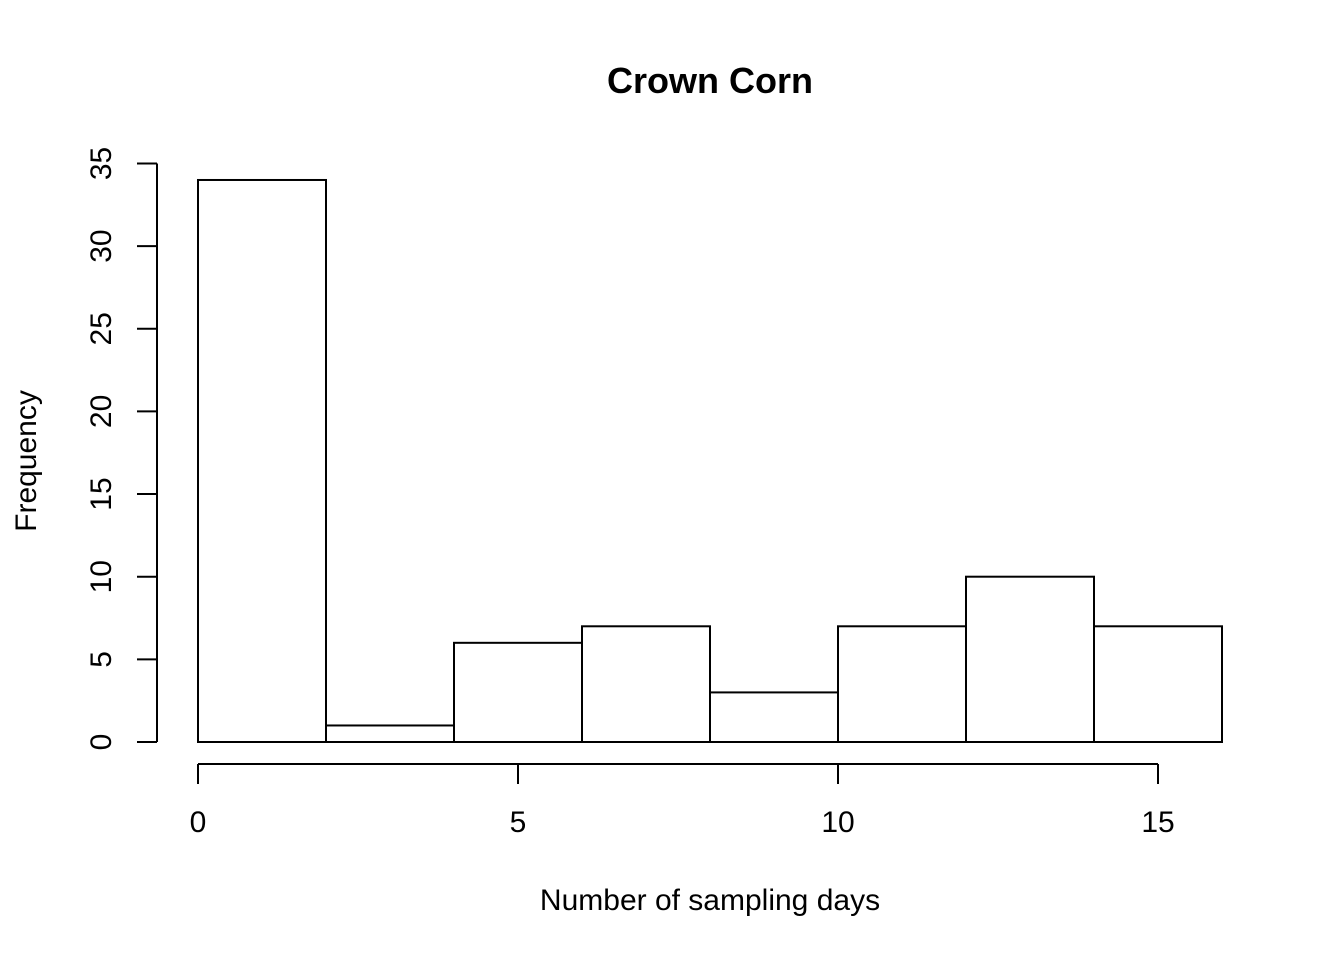 The image size is (1344, 960). I want to click on x-axis: 0 5 10 15, so click(682, 801).